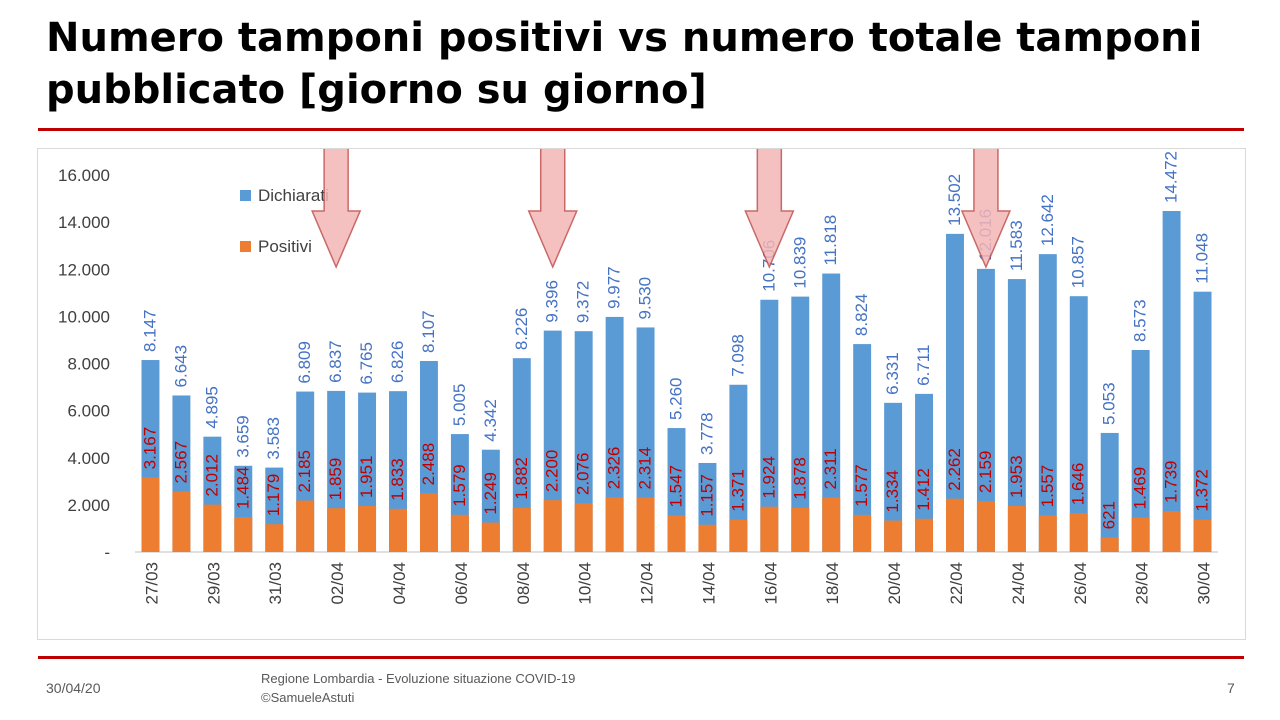  I want to click on title-rule, so click(641, 129).